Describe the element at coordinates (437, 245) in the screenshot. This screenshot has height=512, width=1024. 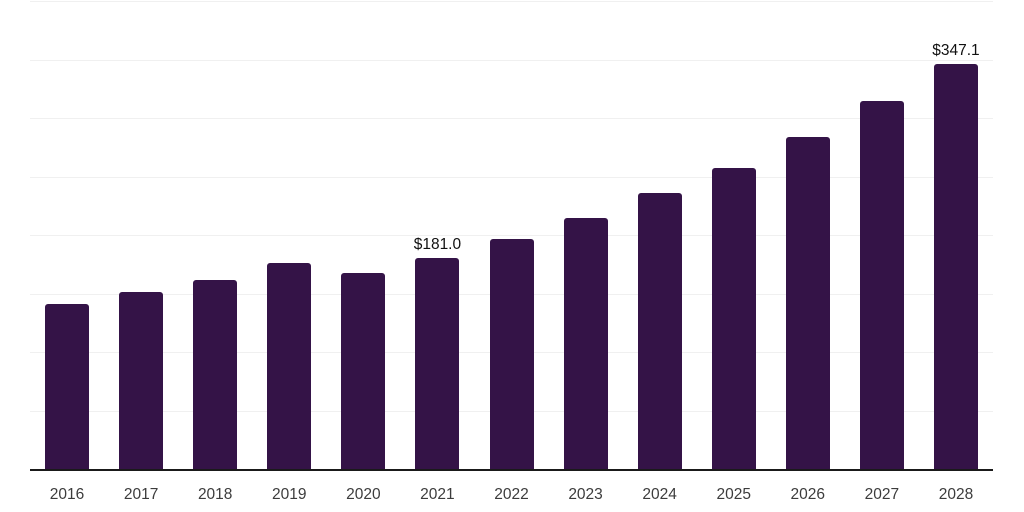
I see `bar-value-label: $181.0` at that location.